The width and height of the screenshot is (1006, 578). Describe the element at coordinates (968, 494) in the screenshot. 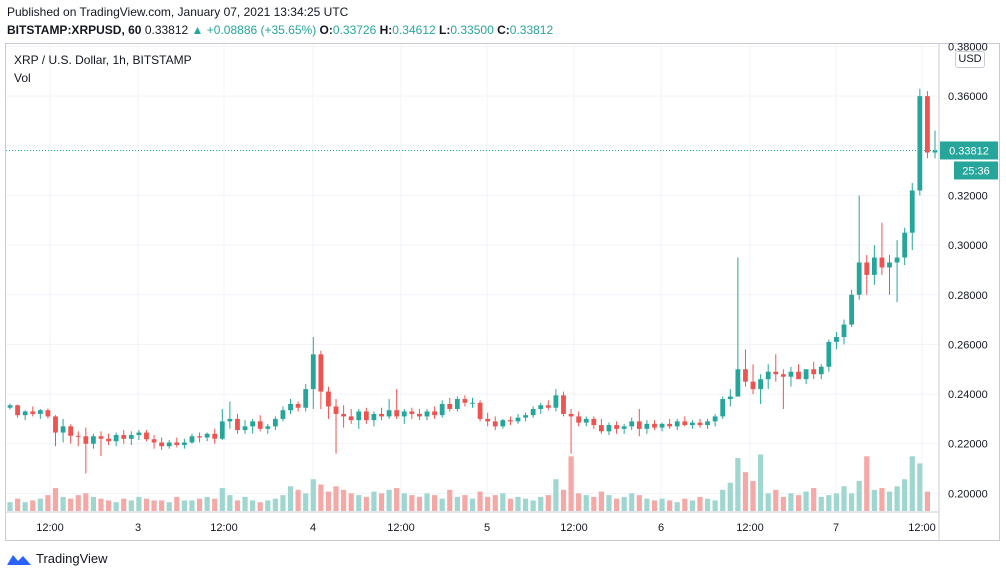

I see `y-tick-label: 0.20000` at that location.